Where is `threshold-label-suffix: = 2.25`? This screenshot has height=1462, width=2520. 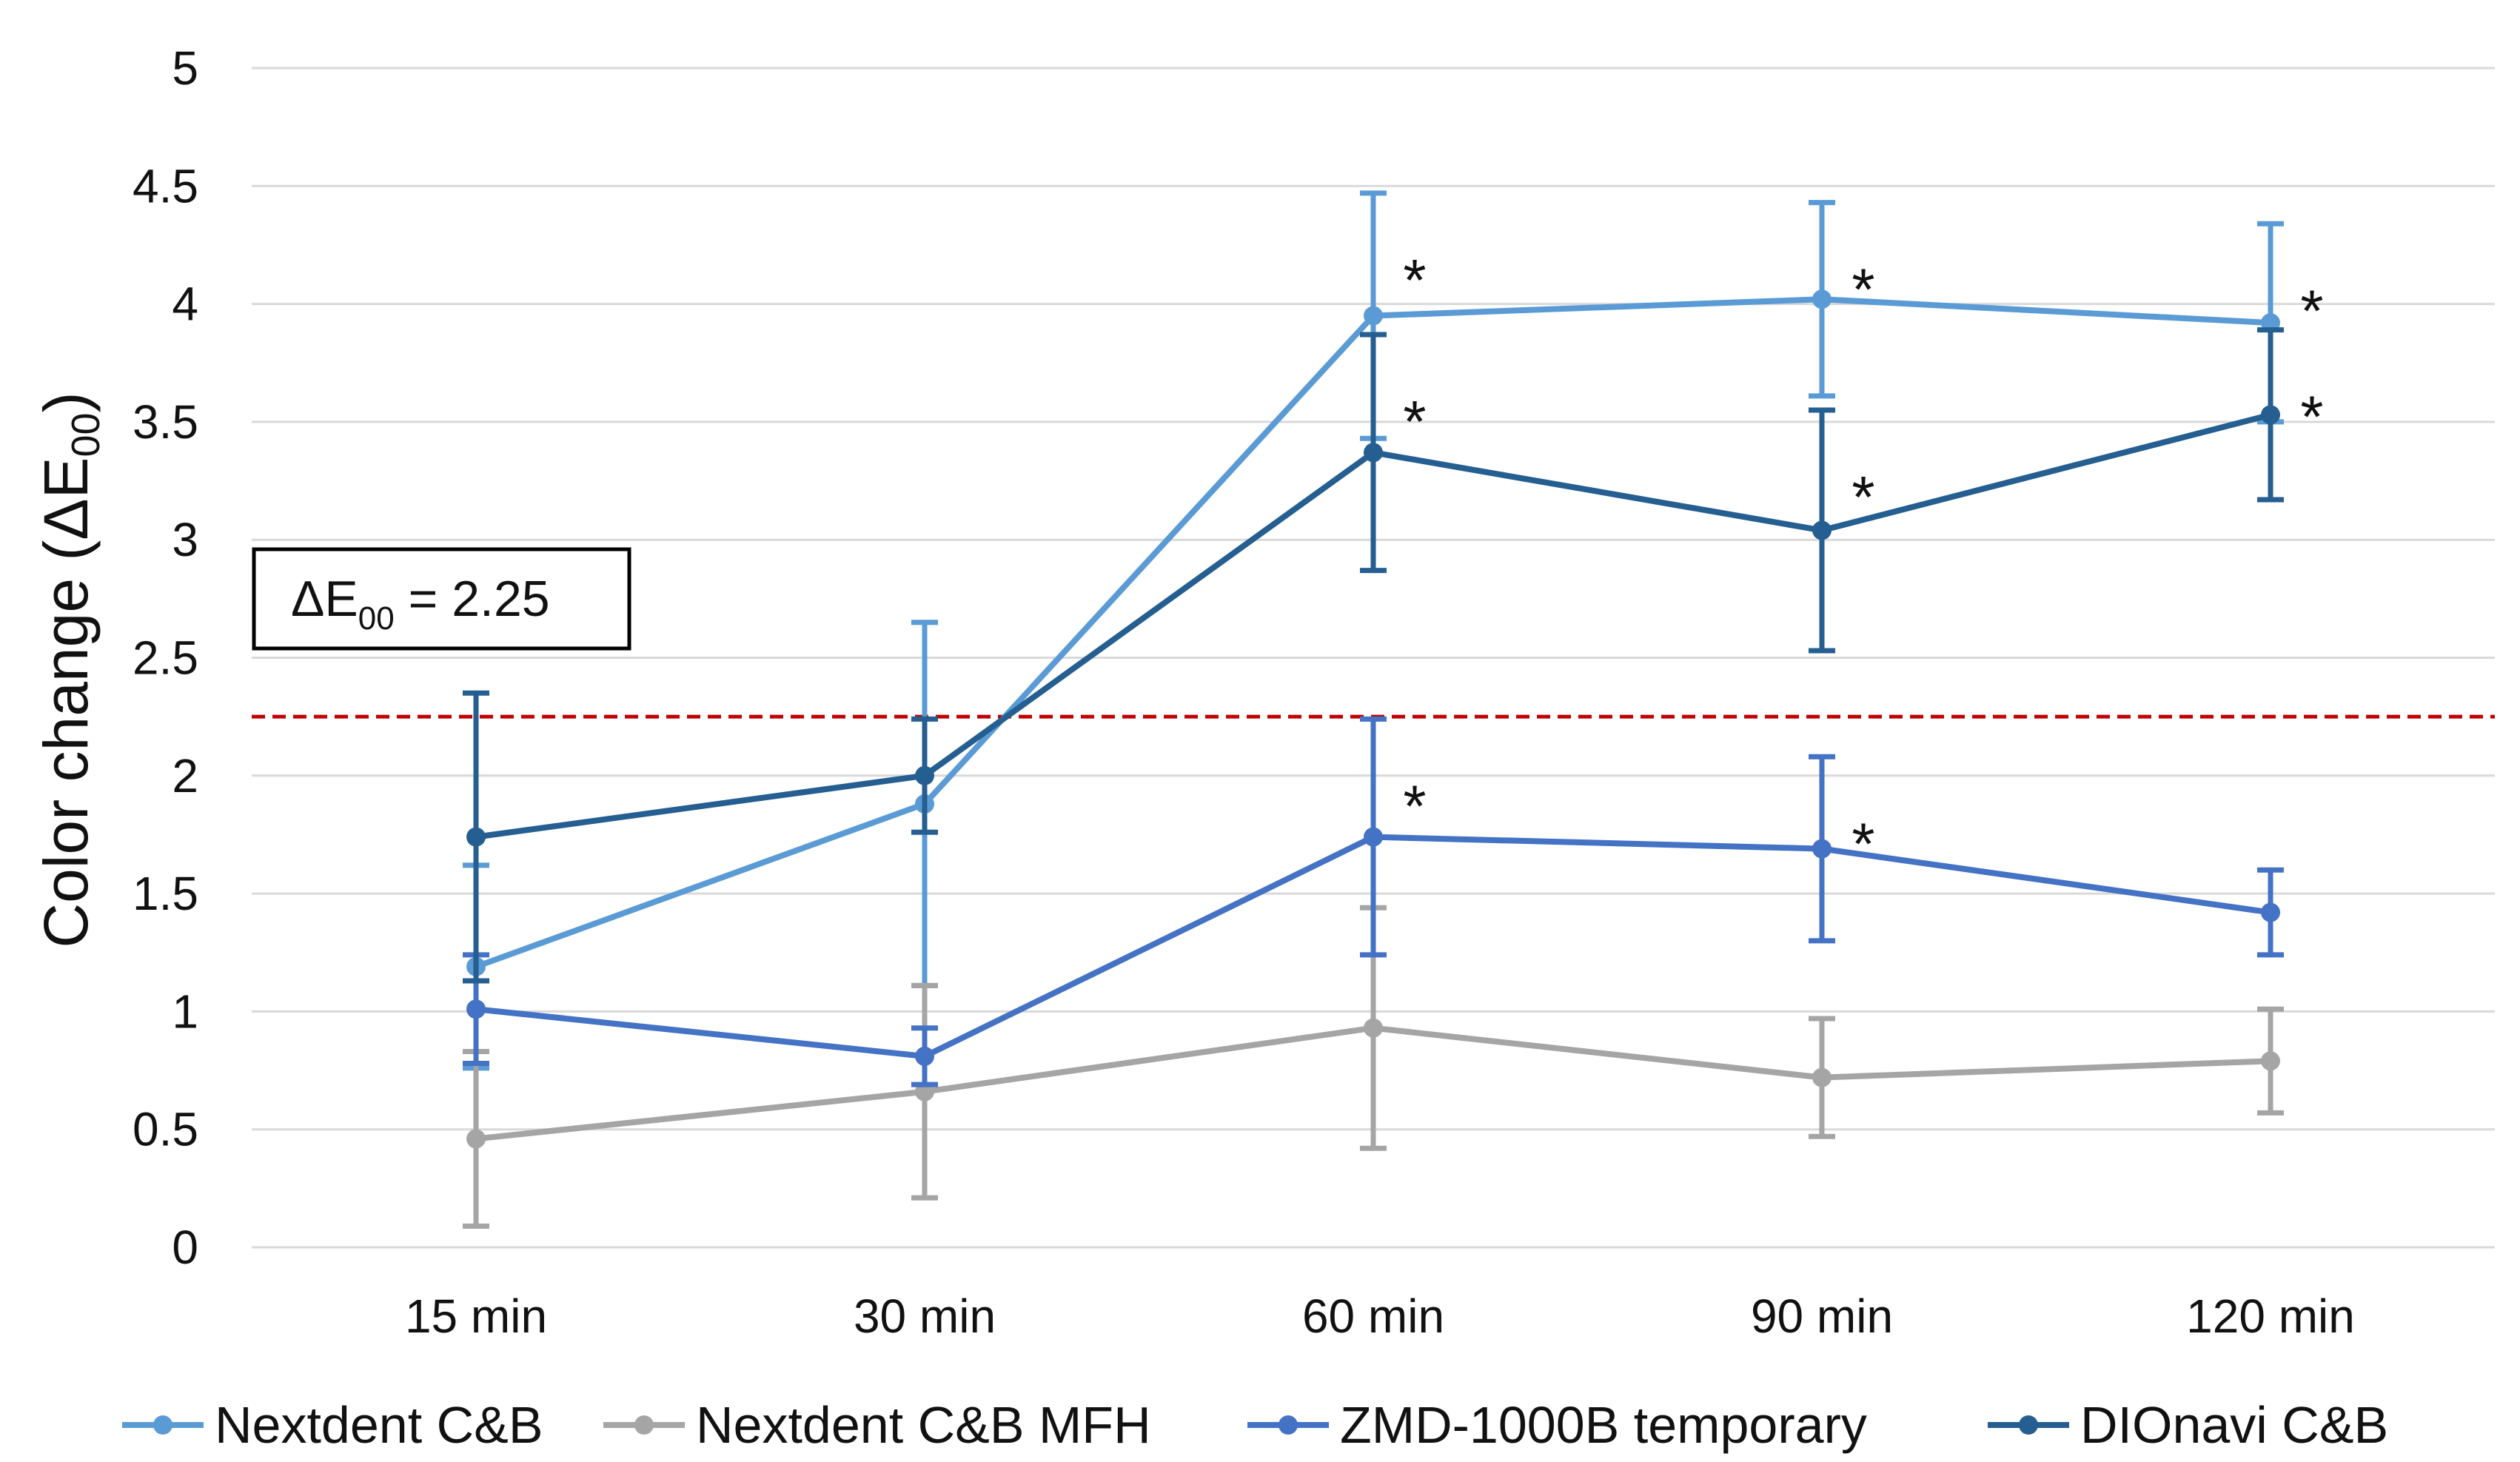 threshold-label-suffix: = 2.25 is located at coordinates (472, 599).